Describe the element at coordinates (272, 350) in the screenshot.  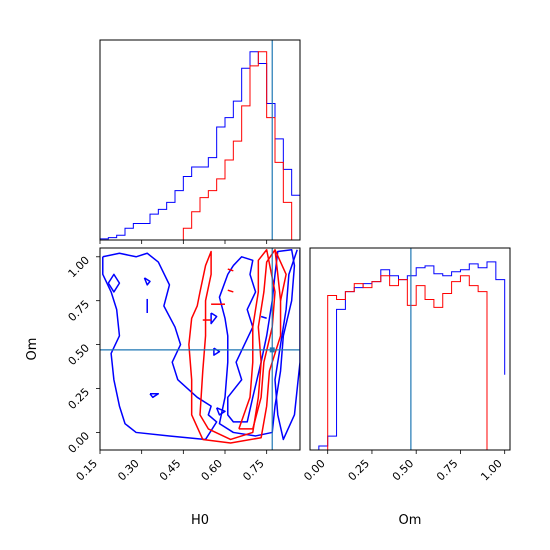
I see `scatter-truth-marker` at that location.